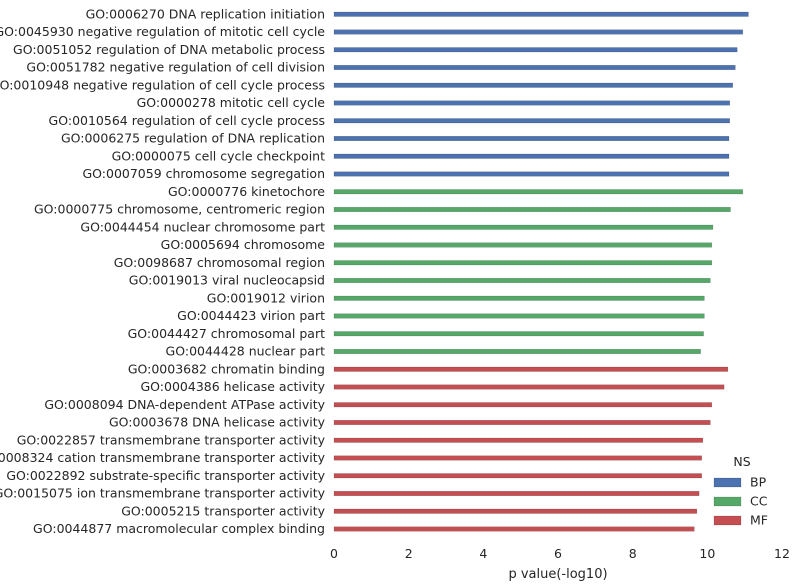 The height and width of the screenshot is (587, 795). What do you see at coordinates (227, 280) in the screenshot?
I see `y-tick-label: GO:0019013 viral nucleocapsid` at bounding box center [227, 280].